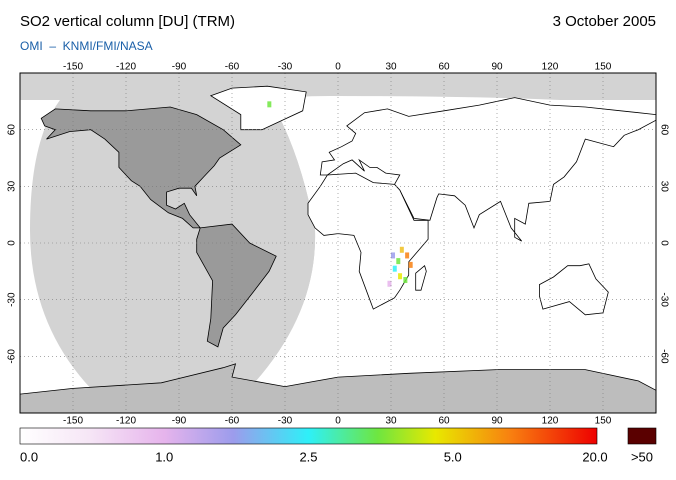 This screenshot has width=676, height=480. Describe the element at coordinates (642, 436) in the screenshot. I see `colorbar-overflow` at that location.